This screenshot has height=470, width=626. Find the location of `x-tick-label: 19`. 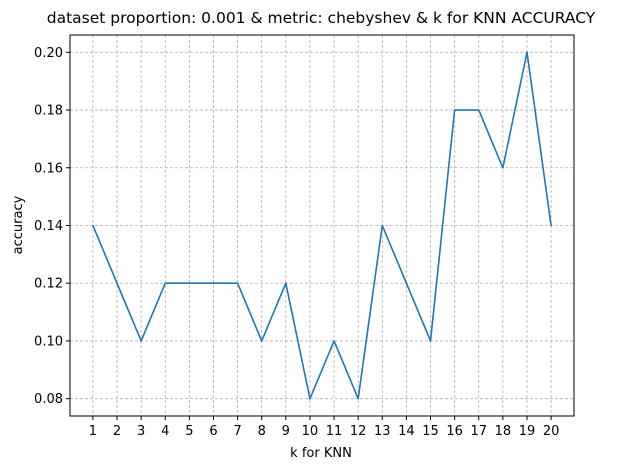

x-tick-label: 19 is located at coordinates (527, 431).